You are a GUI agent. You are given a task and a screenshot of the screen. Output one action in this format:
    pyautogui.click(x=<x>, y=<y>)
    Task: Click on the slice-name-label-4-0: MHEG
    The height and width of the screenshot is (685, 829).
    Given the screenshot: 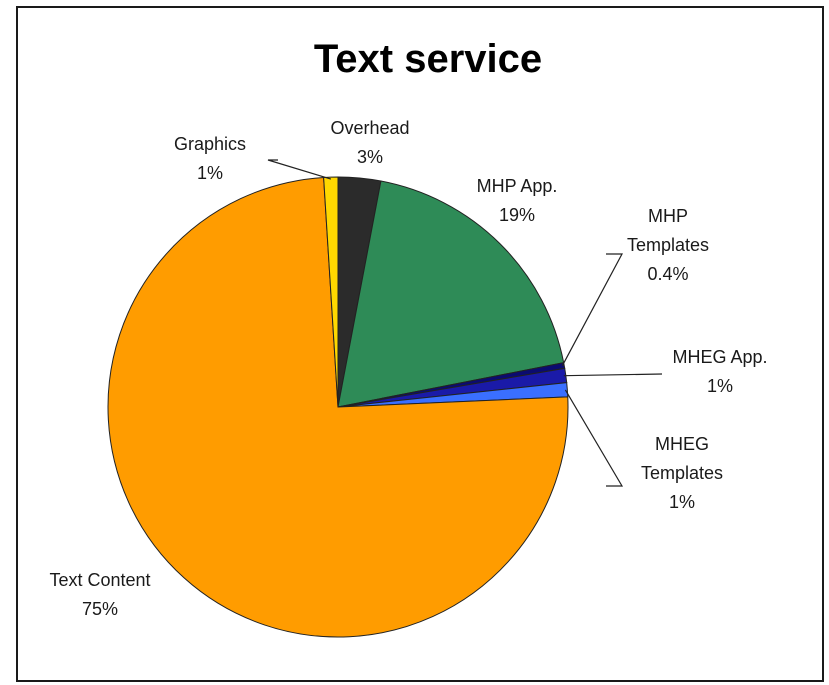 What is the action you would take?
    pyautogui.click(x=682, y=444)
    